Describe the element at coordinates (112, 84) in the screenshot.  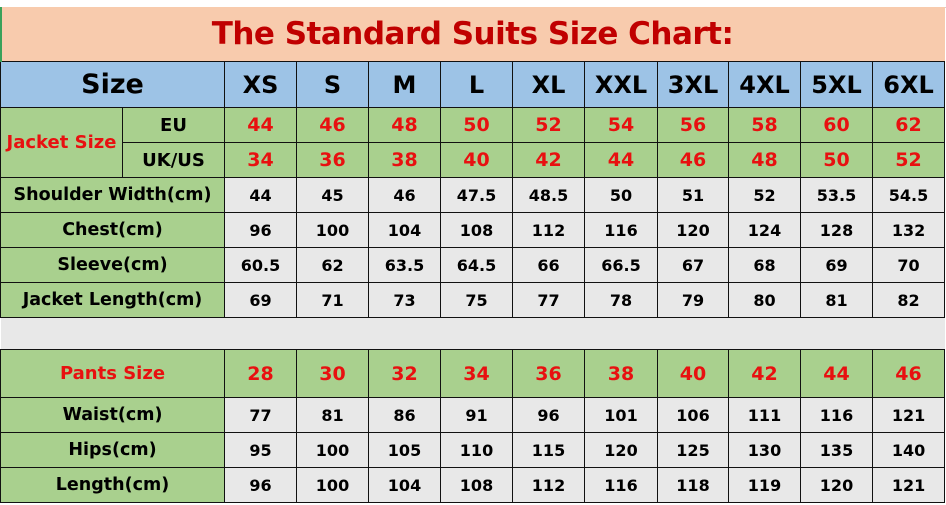
I see `size-header: Size` at that location.